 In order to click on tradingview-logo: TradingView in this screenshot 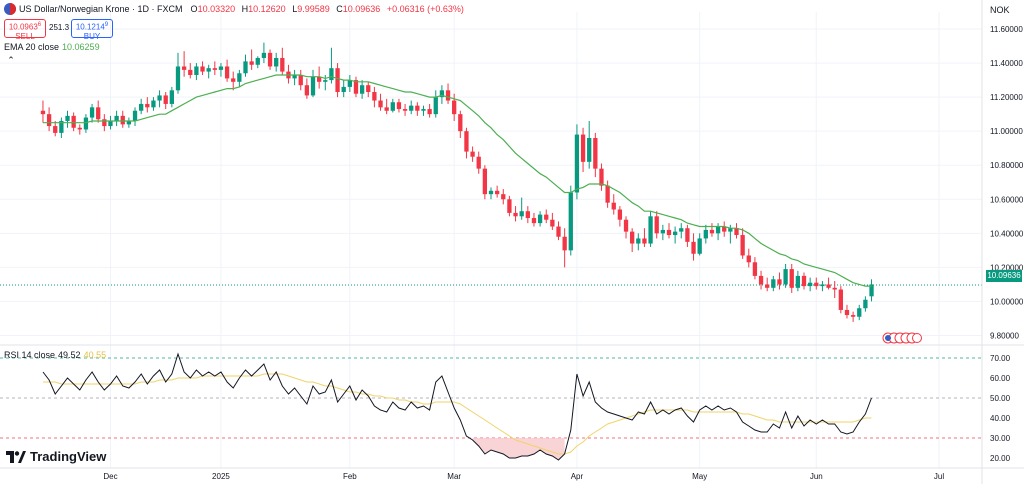, I will do `click(56, 456)`.